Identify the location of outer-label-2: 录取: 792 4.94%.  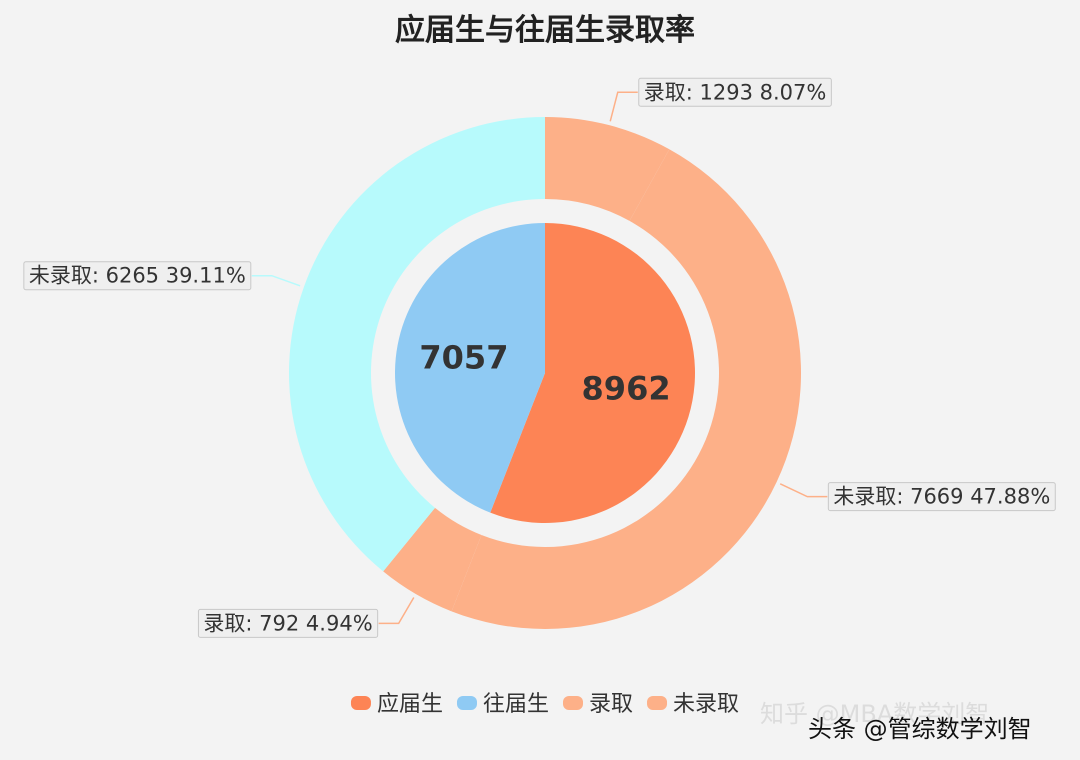
(288, 623).